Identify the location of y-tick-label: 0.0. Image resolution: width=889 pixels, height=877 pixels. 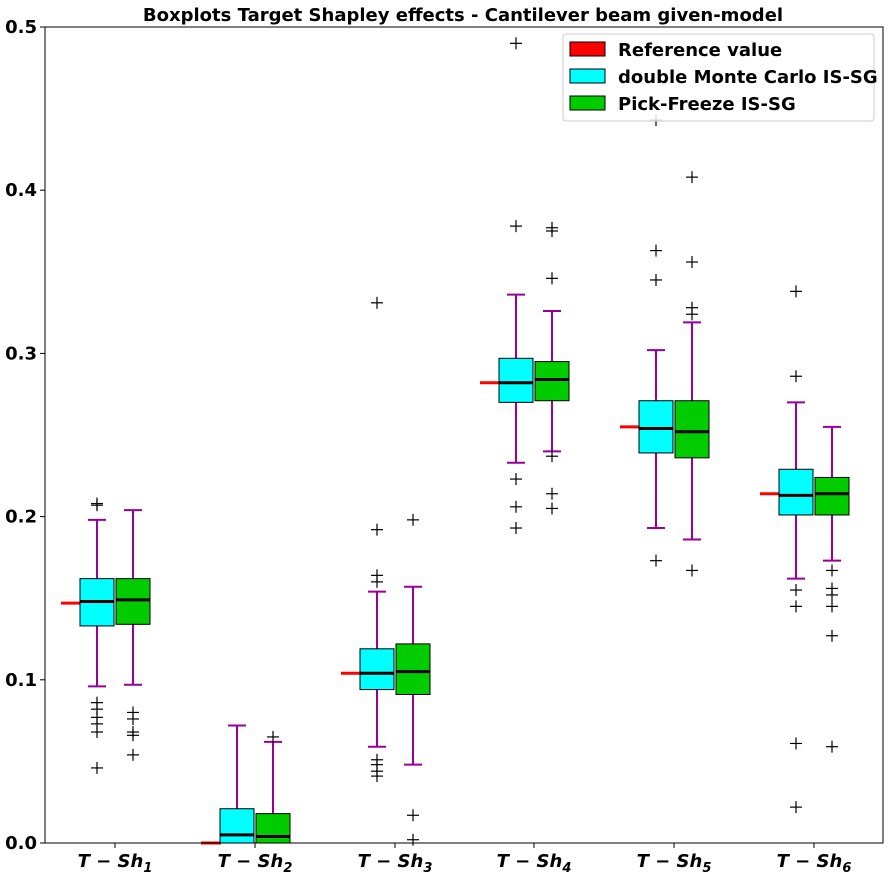
(21, 843).